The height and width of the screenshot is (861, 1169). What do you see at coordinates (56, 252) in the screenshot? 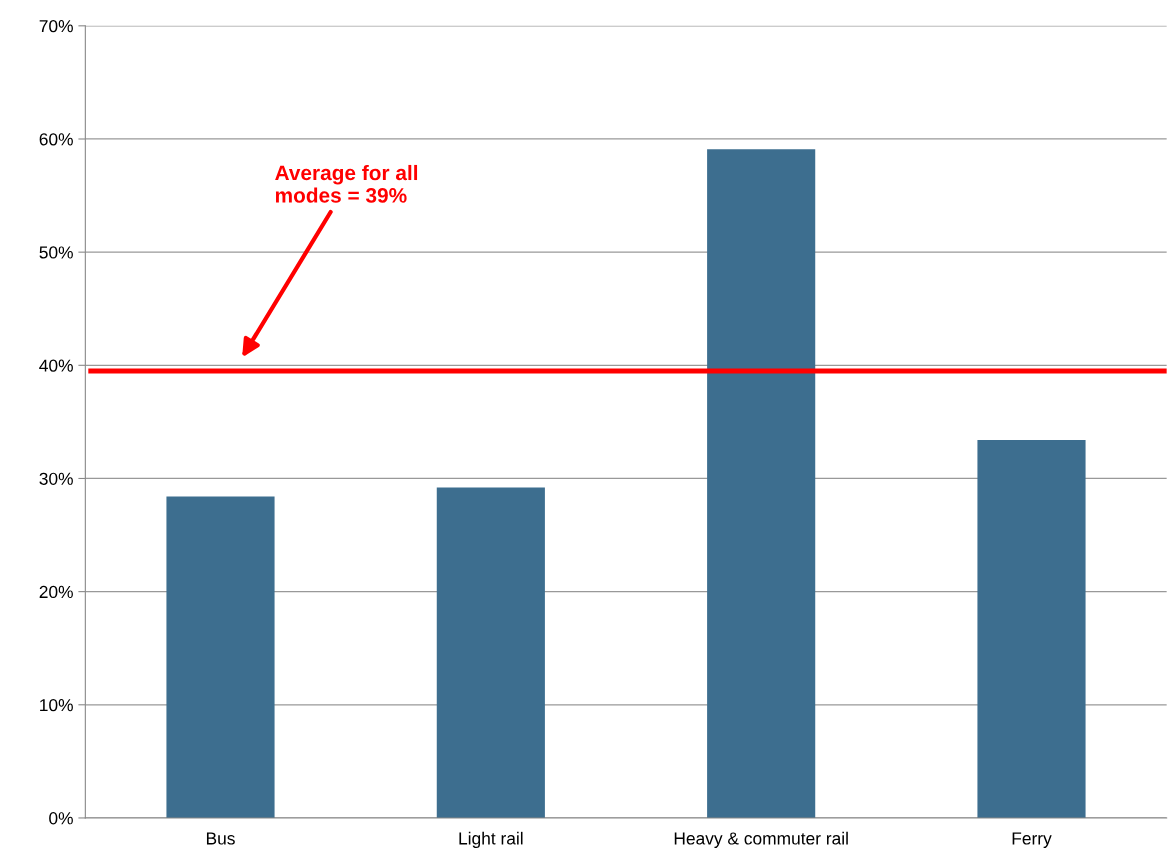
I see `y-tick-label: 50%` at bounding box center [56, 252].